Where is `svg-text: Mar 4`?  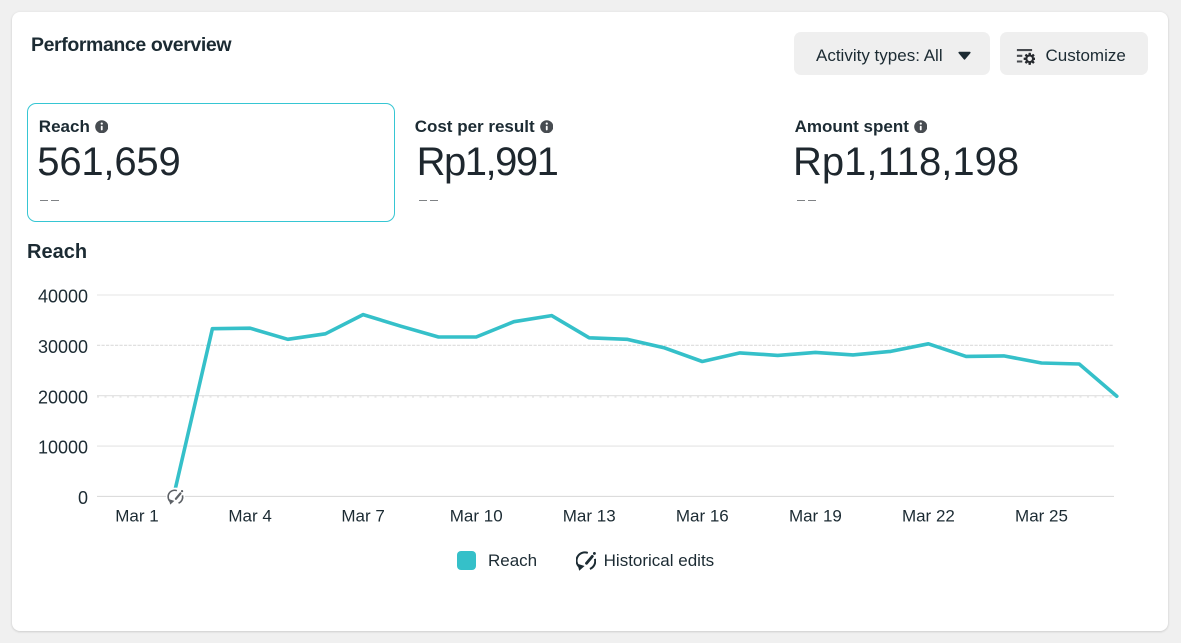 svg-text: Mar 4 is located at coordinates (249, 515).